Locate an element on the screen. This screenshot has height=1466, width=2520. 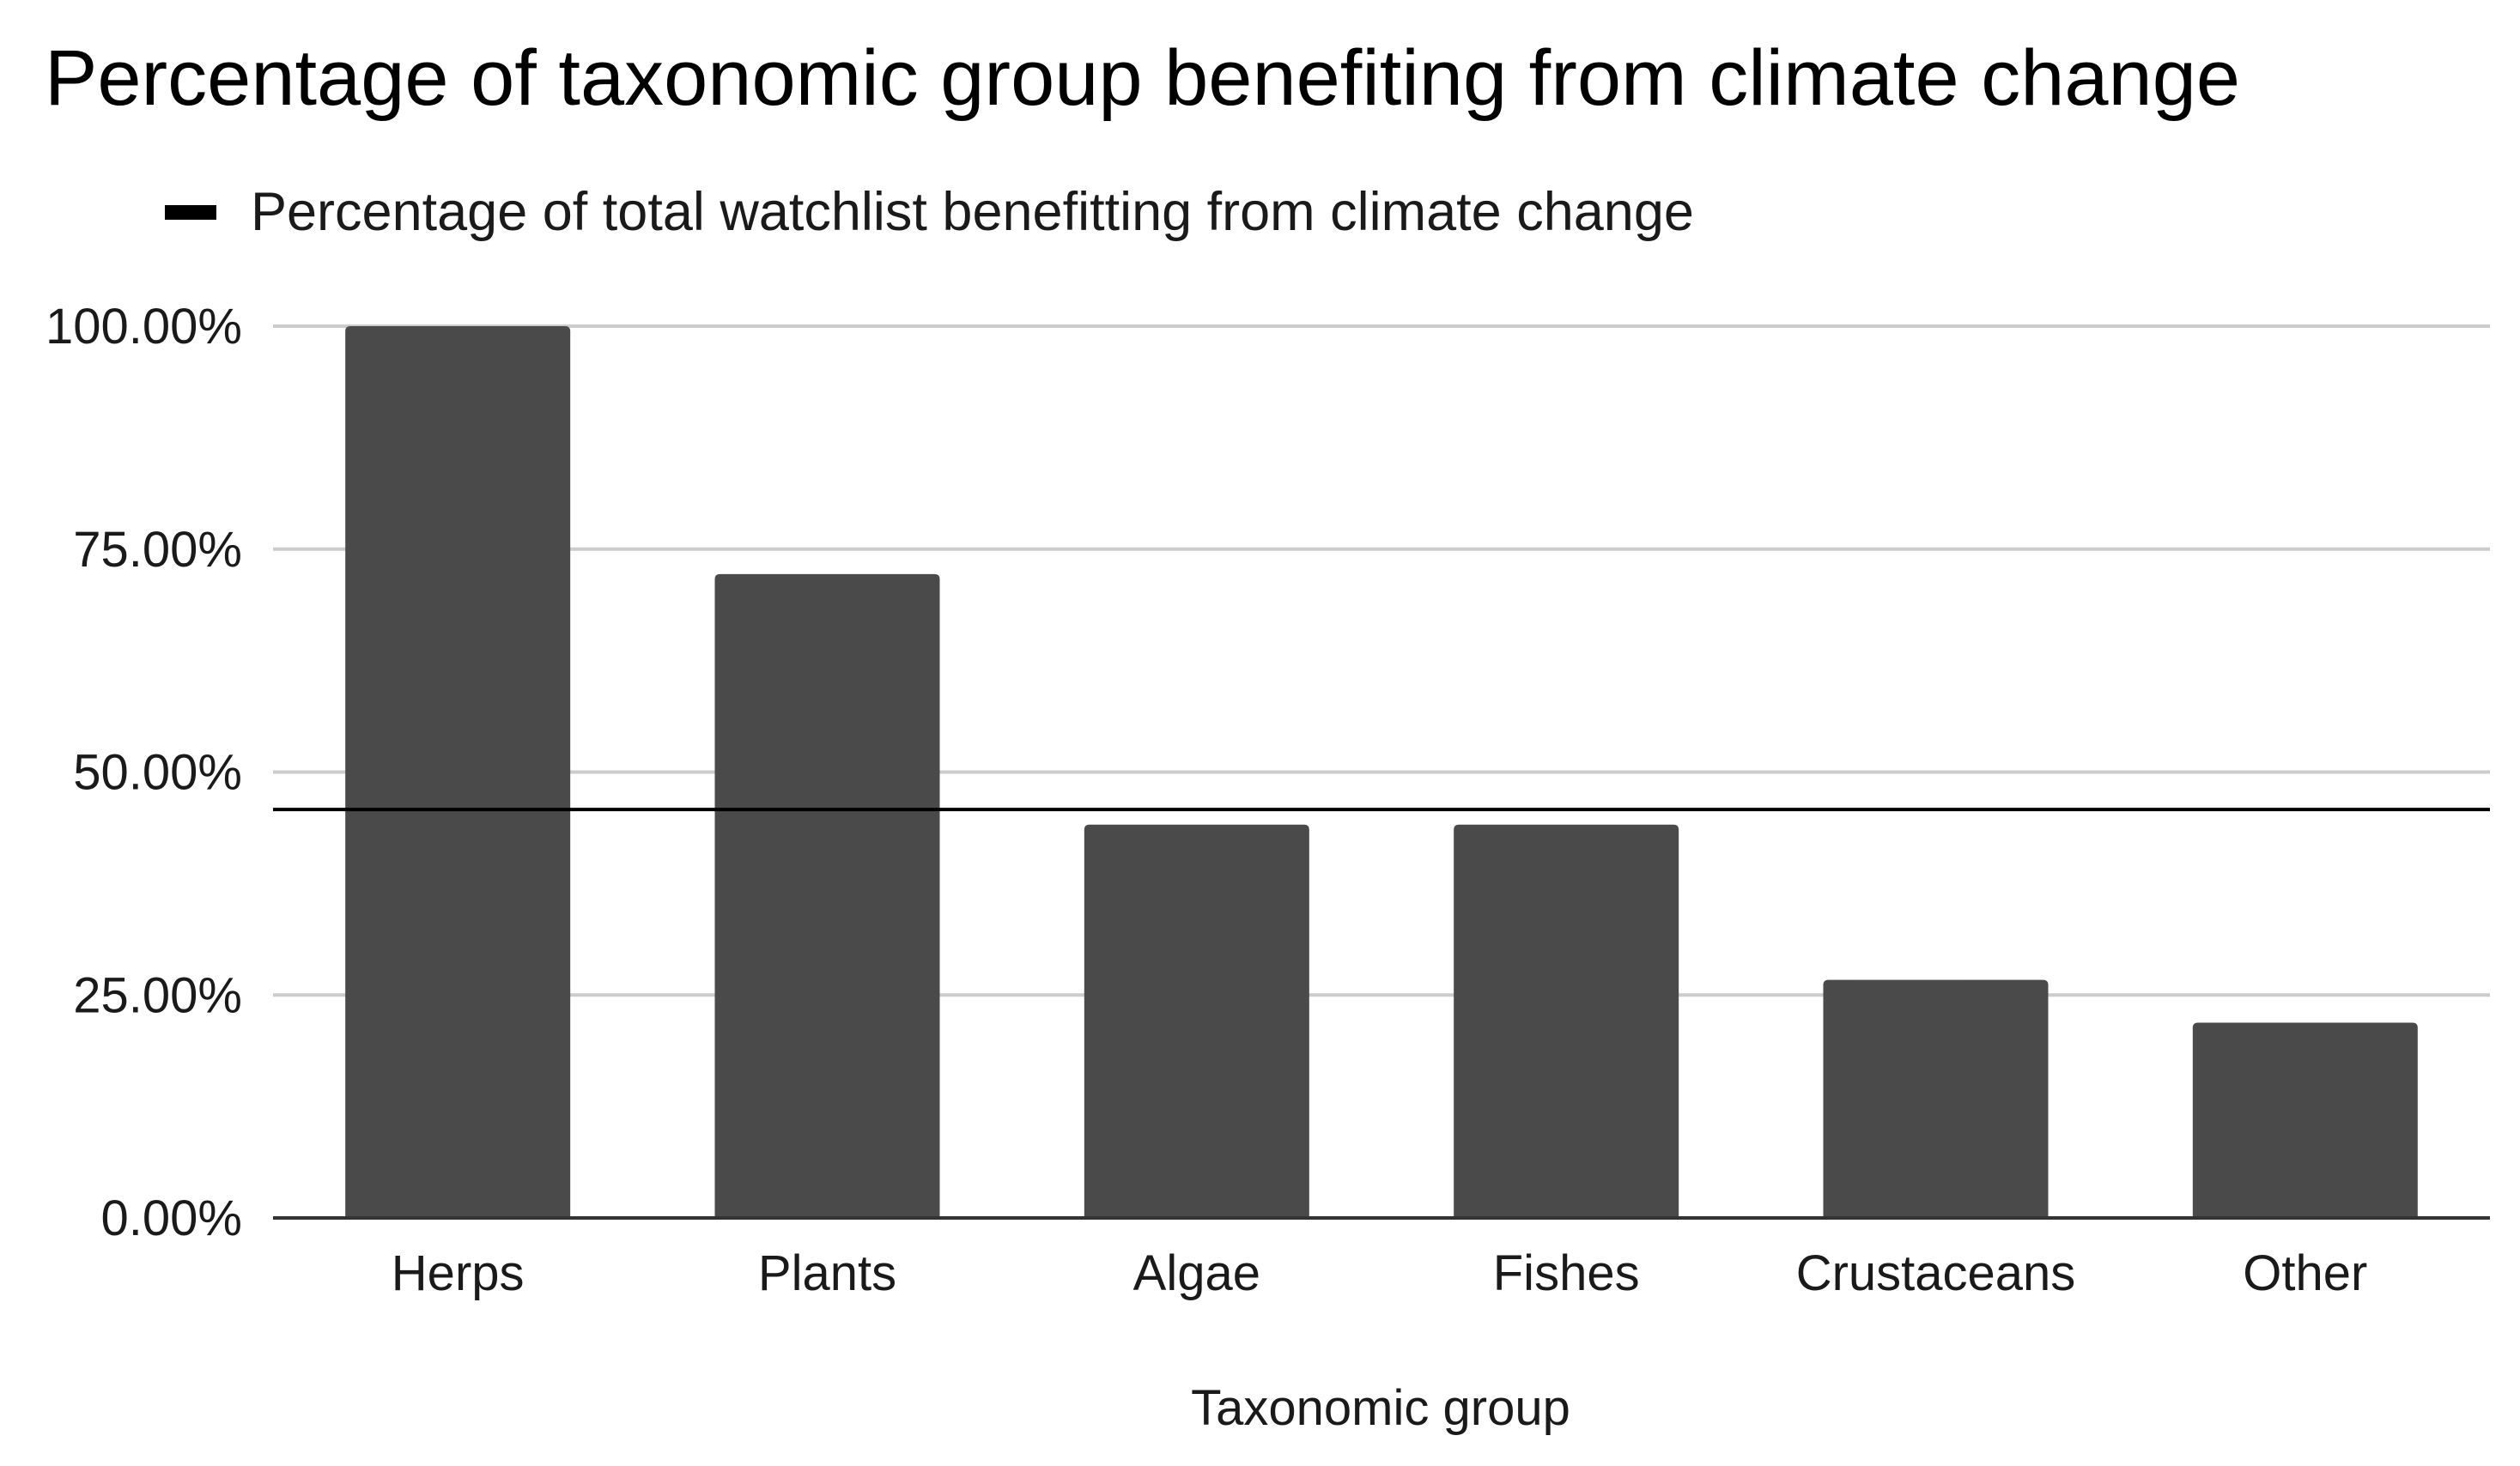
bar-other is located at coordinates (2305, 1120).